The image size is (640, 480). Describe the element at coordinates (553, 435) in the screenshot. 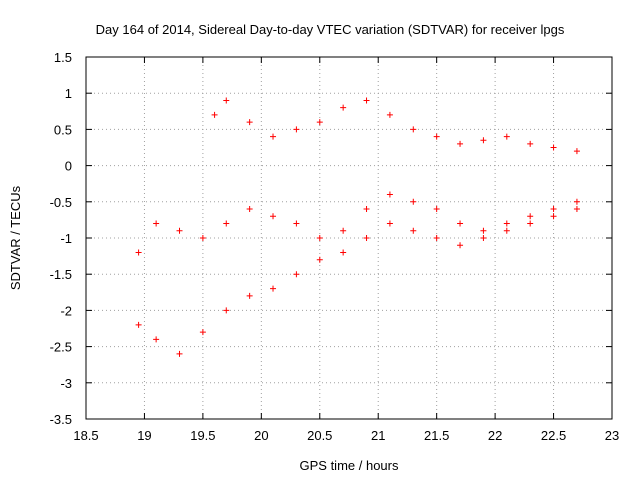

I see `x-tick-label: 22.5` at that location.